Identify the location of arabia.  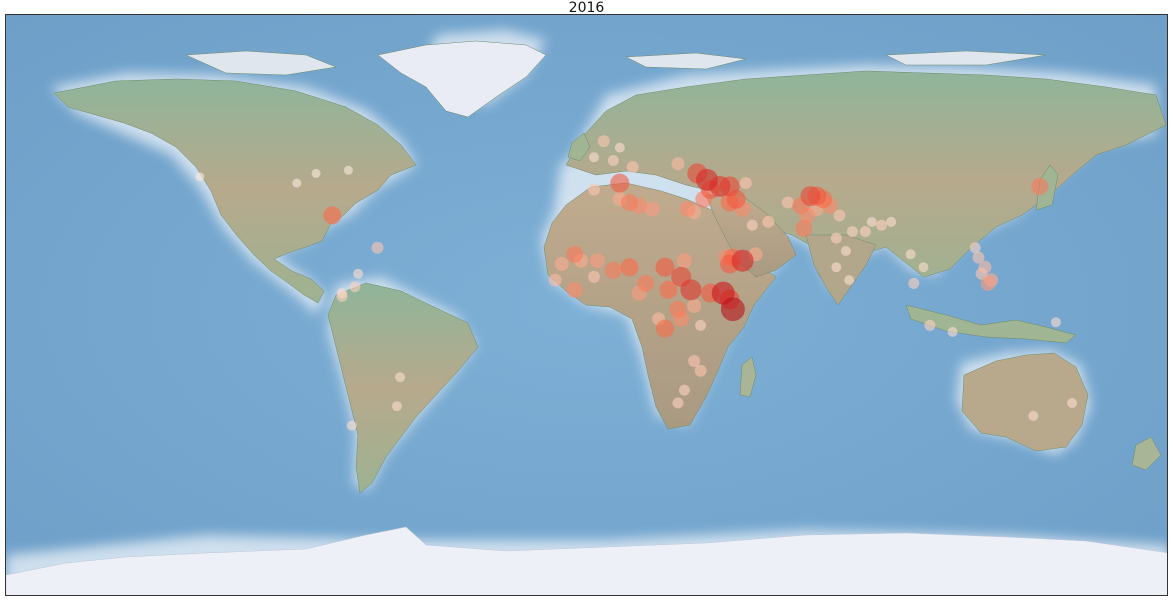
(751, 236).